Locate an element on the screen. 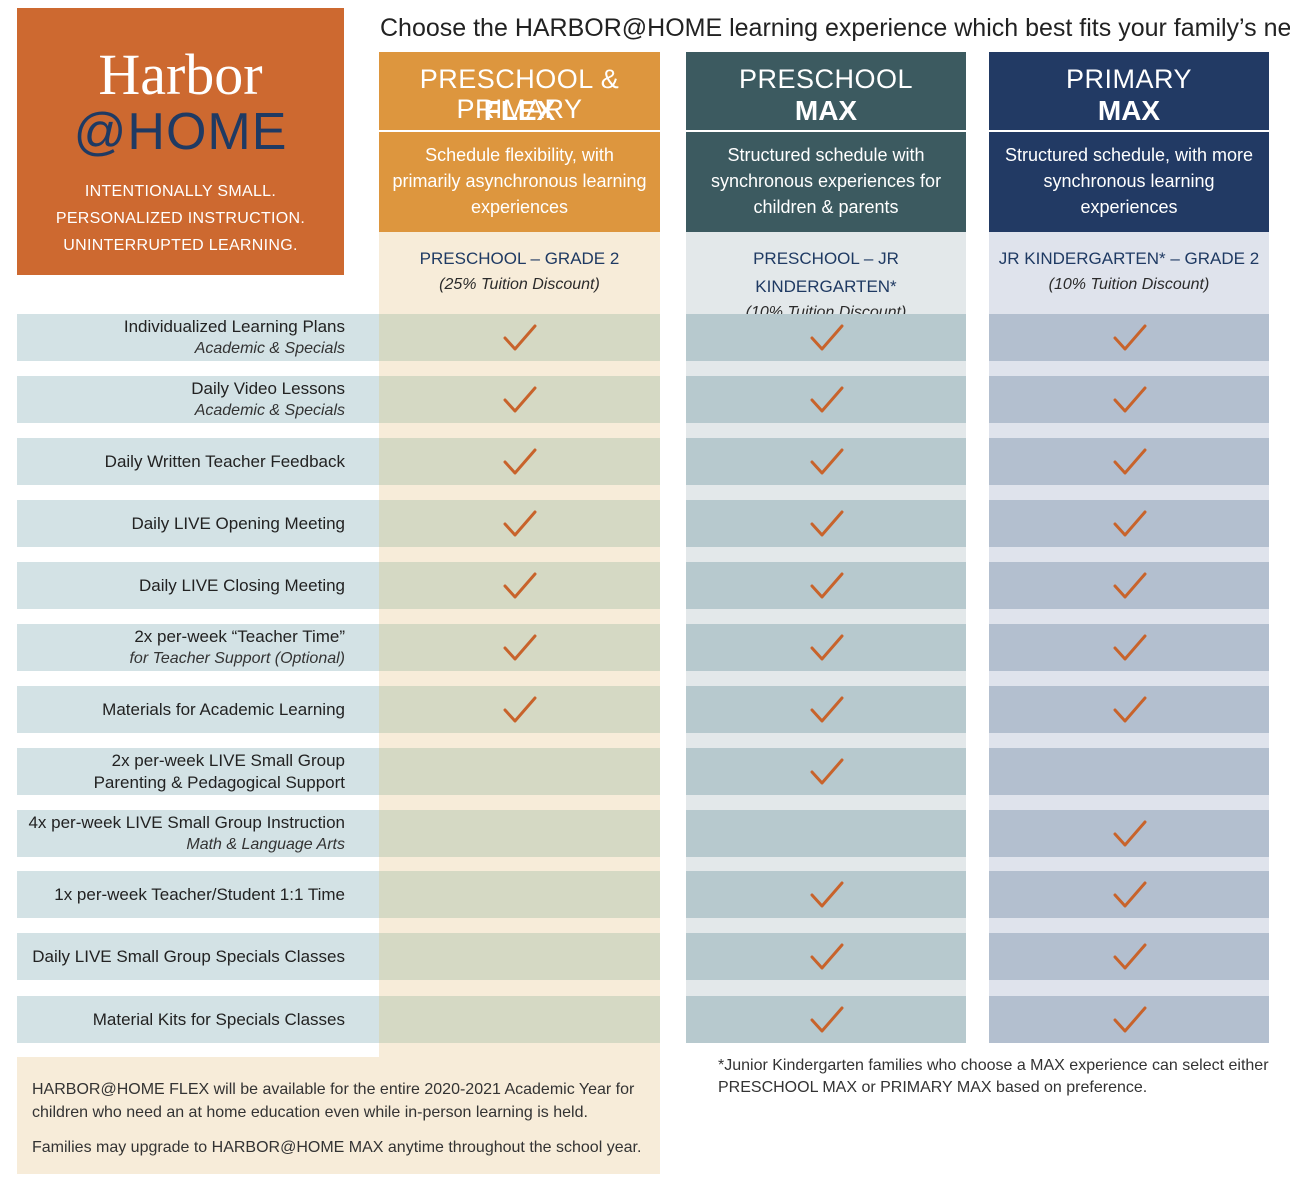  feature-label: Materials for Academic Learning is located at coordinates (181, 709).